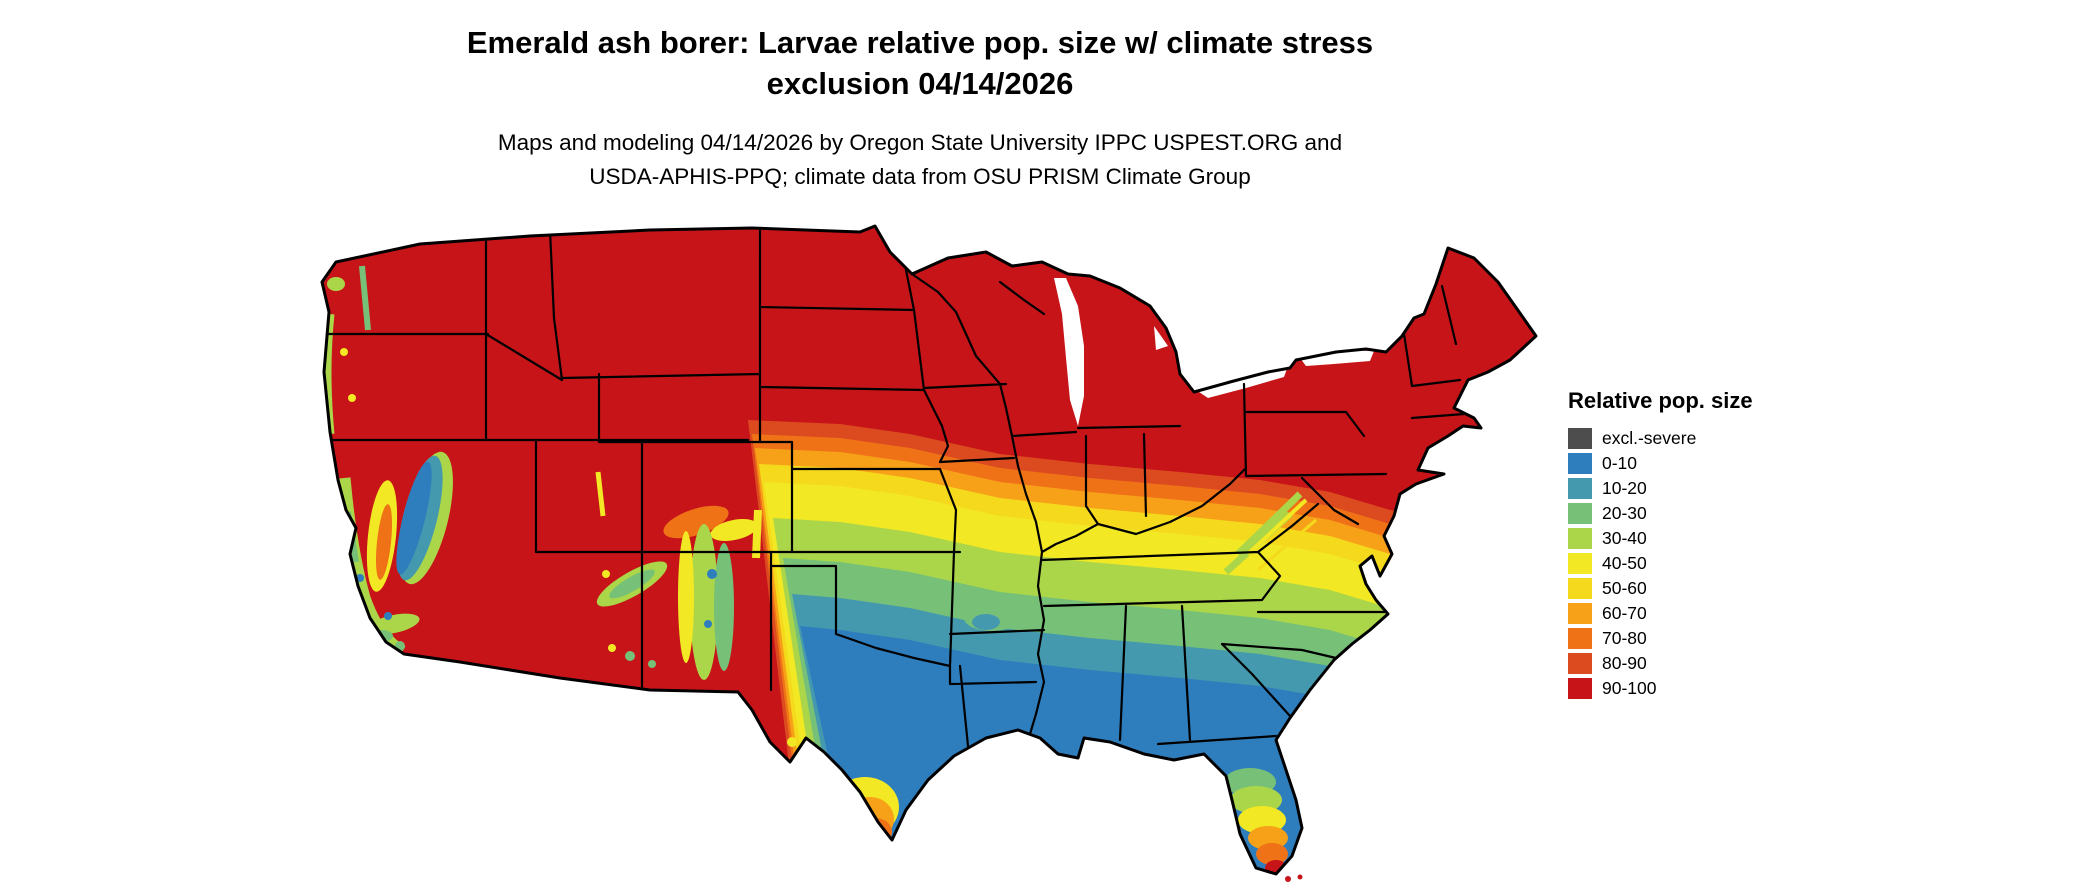 The image size is (2100, 892). What do you see at coordinates (1337, 358) in the screenshot?
I see `lake-ontario` at bounding box center [1337, 358].